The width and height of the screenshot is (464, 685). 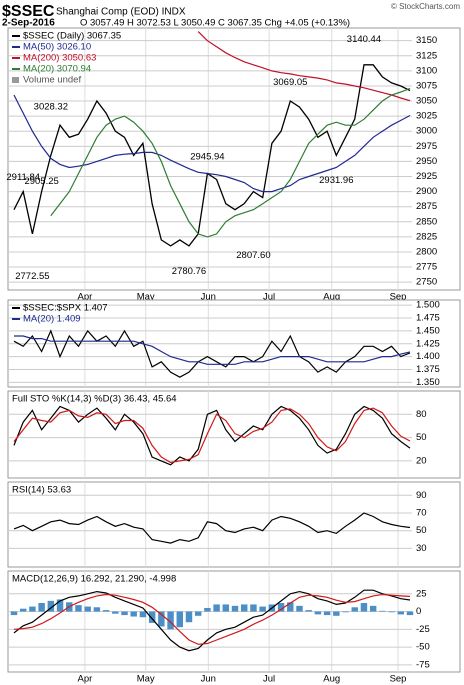 I want to click on y-tick-label: 1.475, so click(x=428, y=318).